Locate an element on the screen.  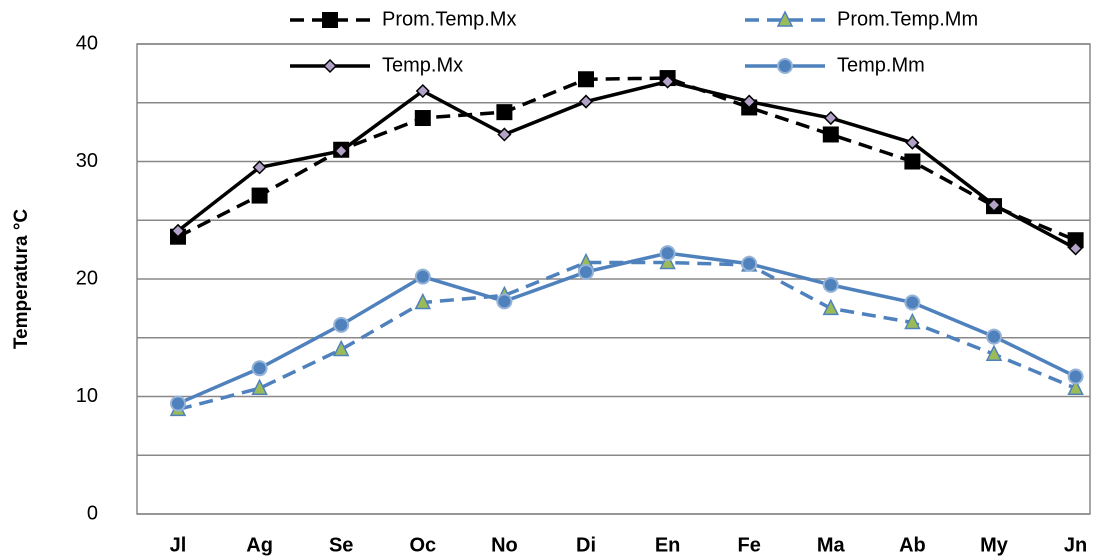
y-tick-label: 20 is located at coordinates (87, 278).